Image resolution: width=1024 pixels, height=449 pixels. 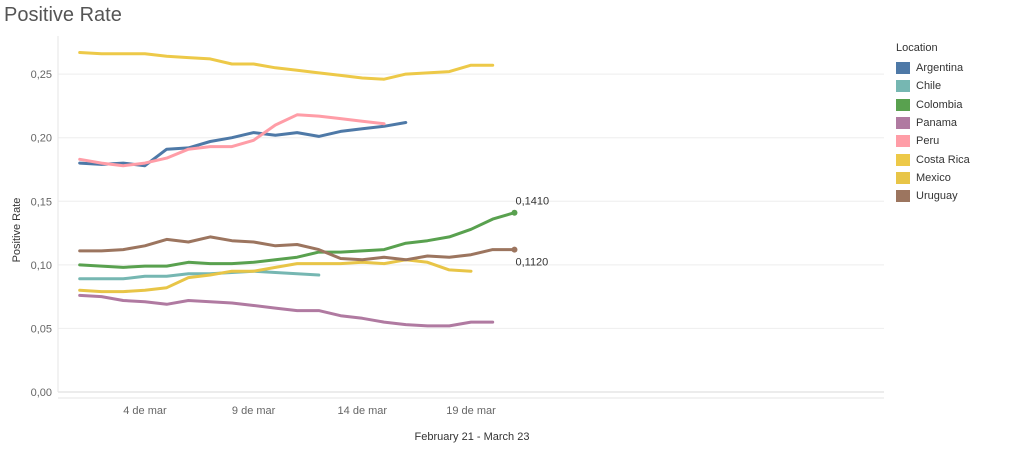 I want to click on y-axis-title: Positive Rate, so click(x=17, y=230).